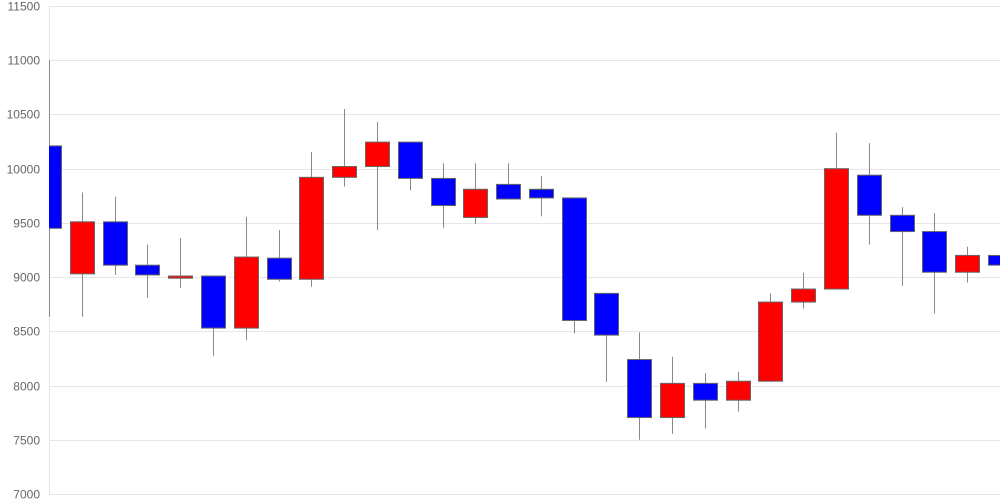 This screenshot has width=1000, height=500. I want to click on y-tick-label: 10000, so click(24, 170).